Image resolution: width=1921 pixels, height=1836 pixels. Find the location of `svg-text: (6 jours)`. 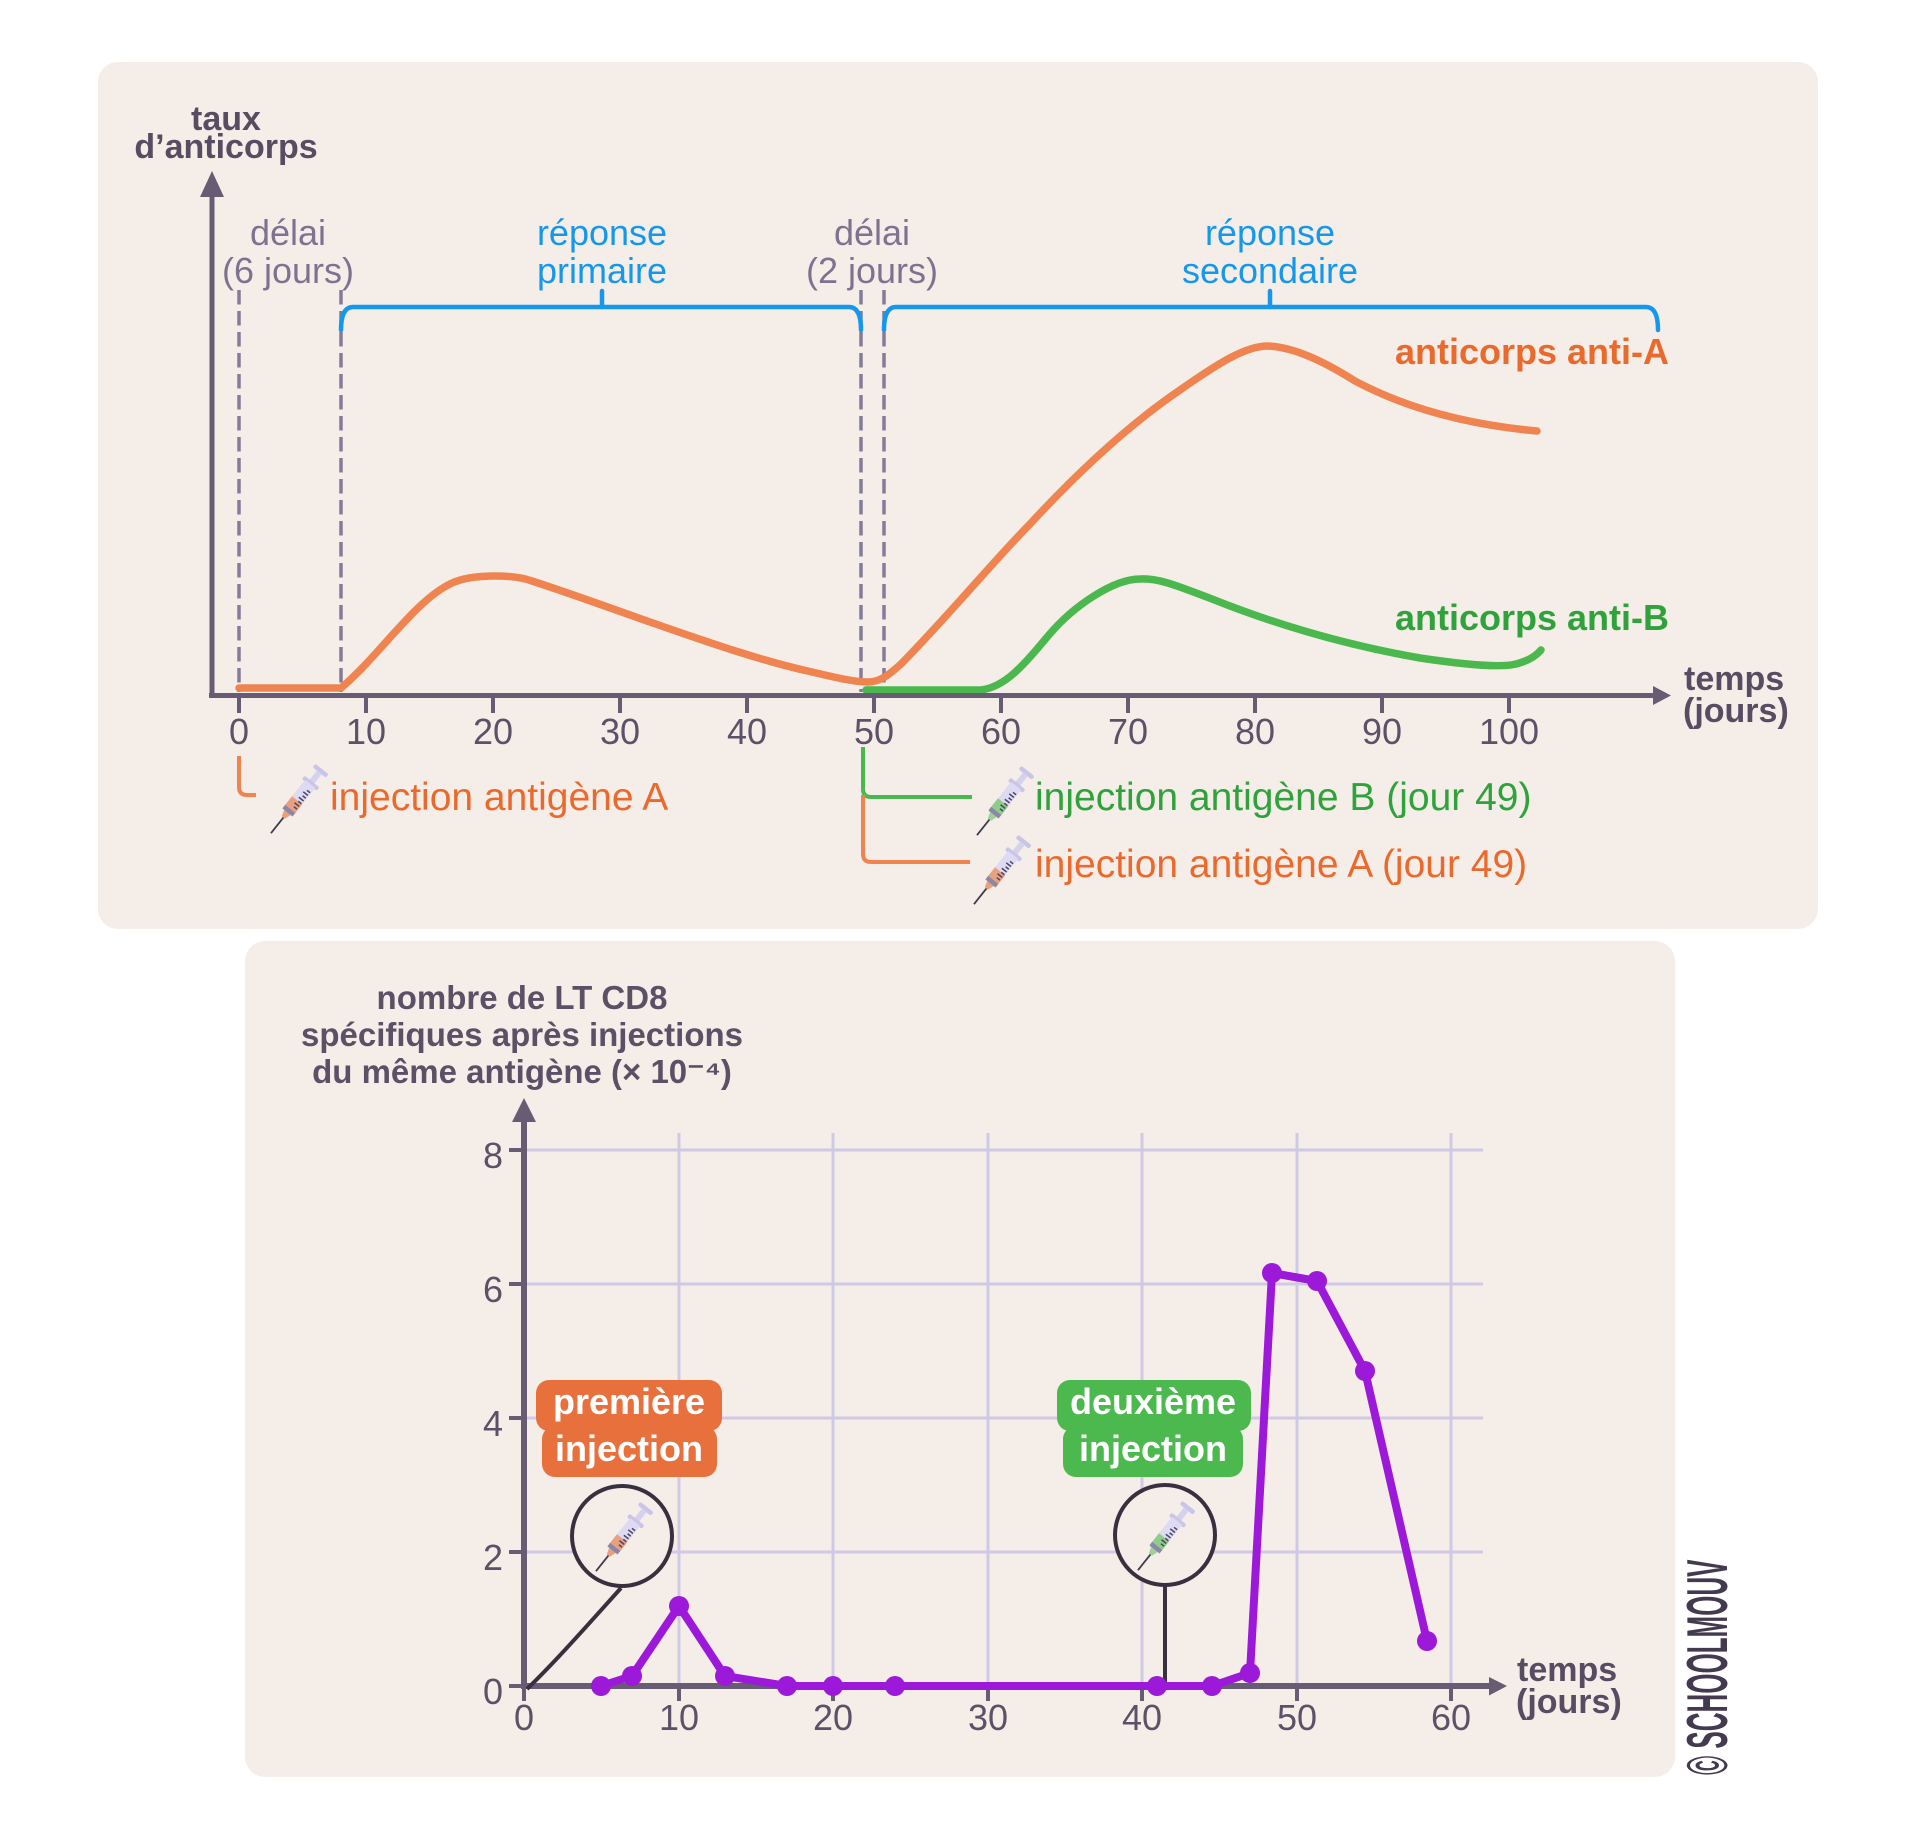

svg-text: (6 jours) is located at coordinates (288, 270).